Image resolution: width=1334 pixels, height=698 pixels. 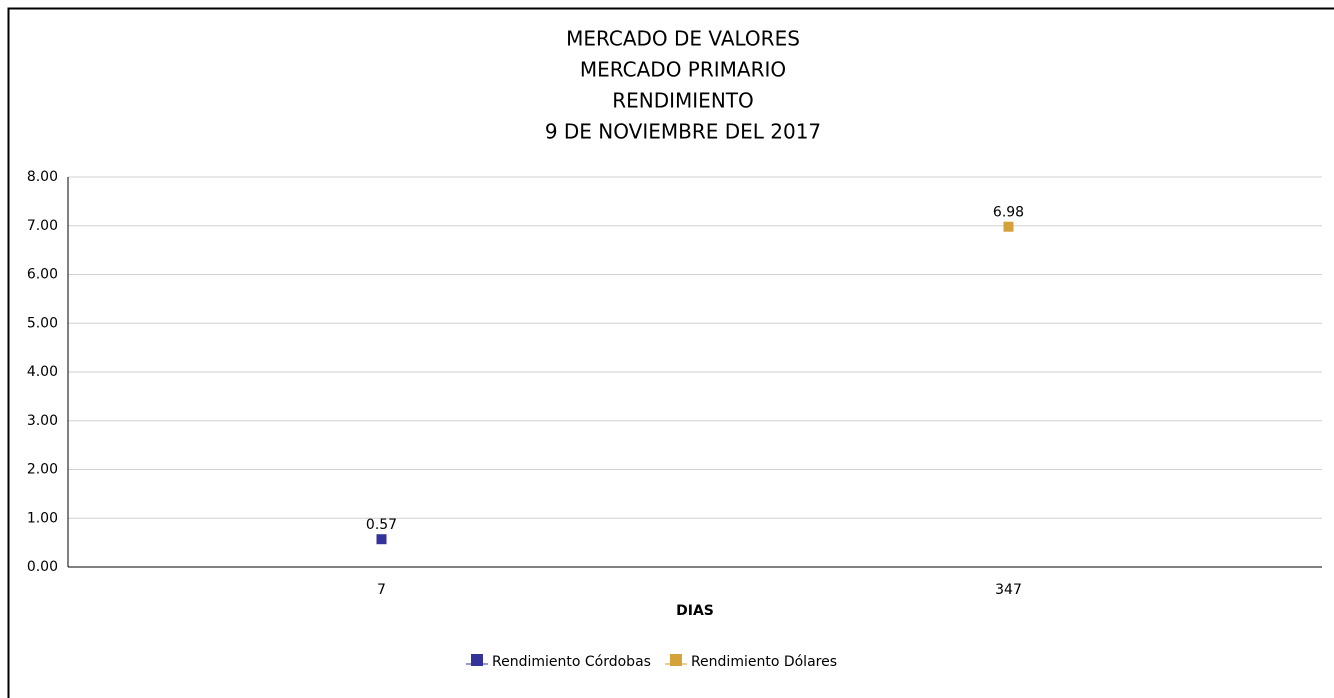 What do you see at coordinates (42, 275) in the screenshot?
I see `y-tick-label: 6.00` at bounding box center [42, 275].